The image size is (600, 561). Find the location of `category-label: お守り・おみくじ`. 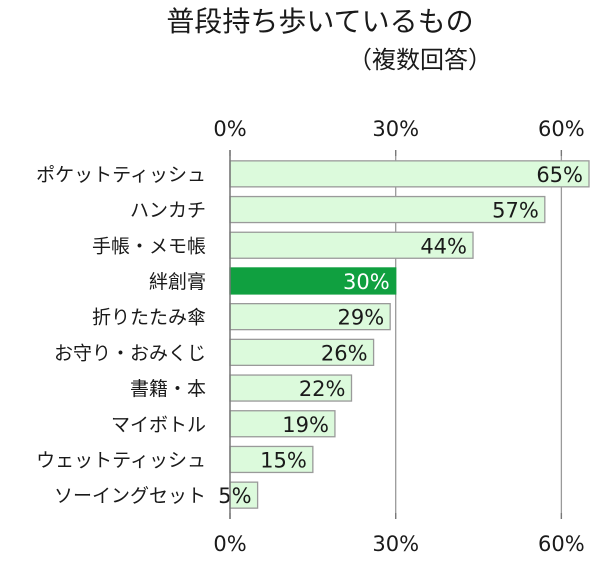

category-label: お守り・おみくじ is located at coordinates (130, 353).